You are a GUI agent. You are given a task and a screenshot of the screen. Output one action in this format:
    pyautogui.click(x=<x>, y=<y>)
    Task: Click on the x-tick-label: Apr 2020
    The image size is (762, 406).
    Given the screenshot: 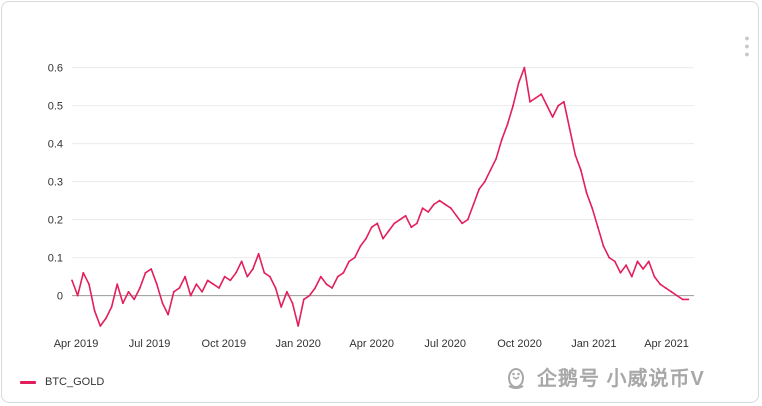 What is the action you would take?
    pyautogui.click(x=371, y=344)
    